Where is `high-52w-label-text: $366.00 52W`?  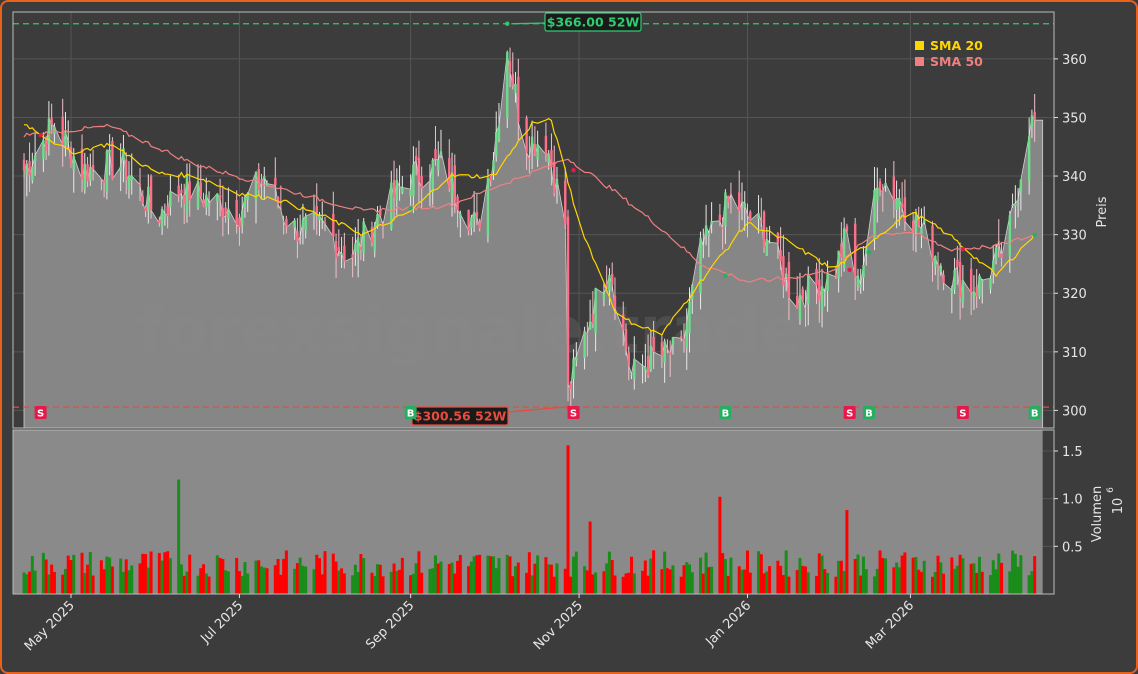 high-52w-label-text: $366.00 52W is located at coordinates (593, 22).